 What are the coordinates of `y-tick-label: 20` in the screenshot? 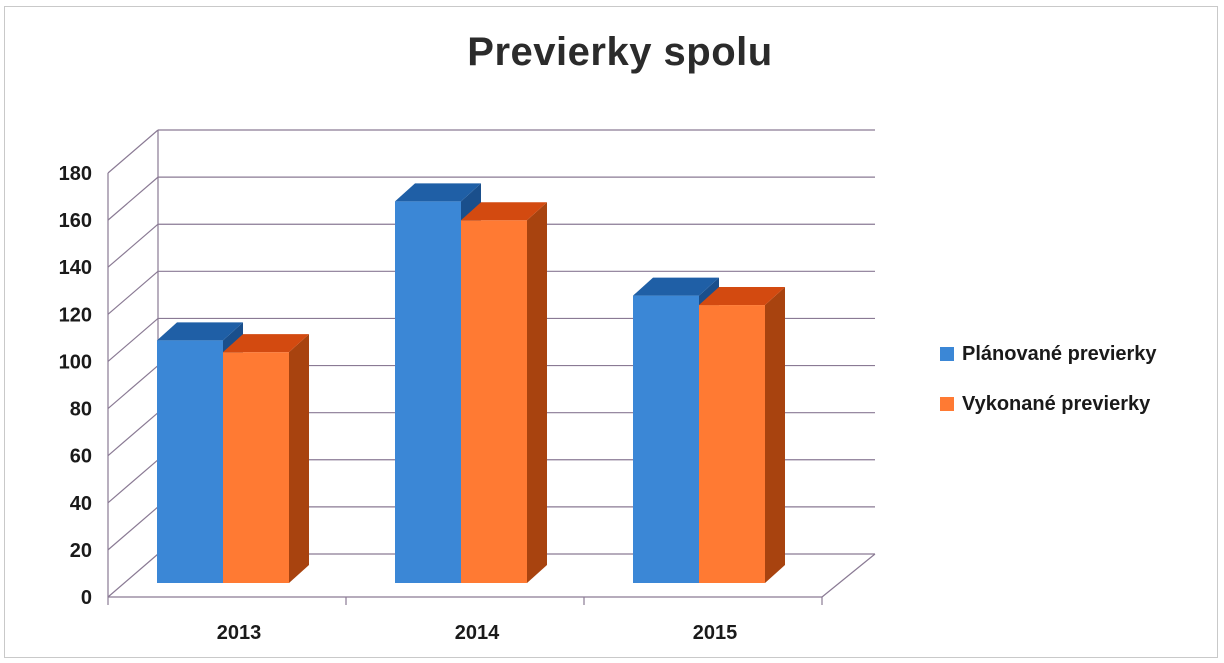 It's located at (81, 551).